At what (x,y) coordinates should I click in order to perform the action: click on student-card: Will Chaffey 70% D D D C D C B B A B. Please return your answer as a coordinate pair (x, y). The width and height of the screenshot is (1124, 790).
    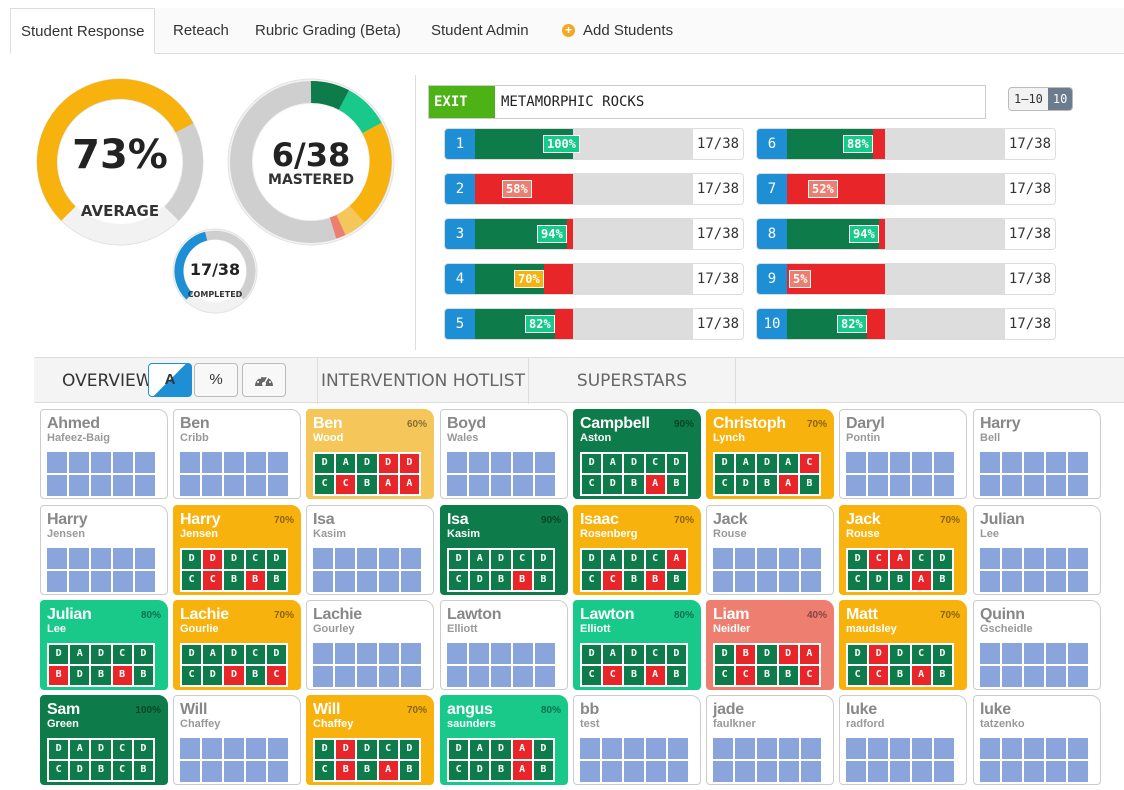
    Looking at the image, I should click on (370, 740).